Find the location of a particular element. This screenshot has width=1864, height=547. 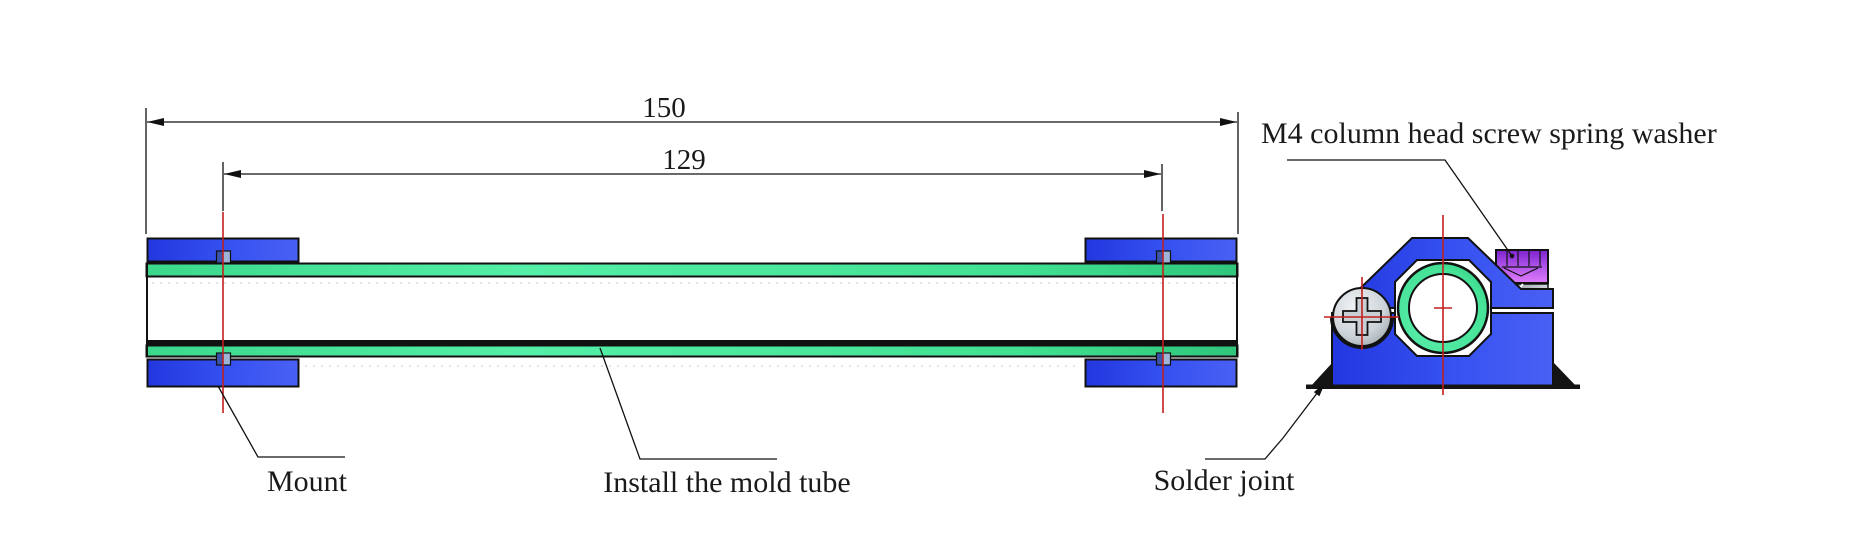

label-install-tube: Install the mold tube is located at coordinates (726, 482).